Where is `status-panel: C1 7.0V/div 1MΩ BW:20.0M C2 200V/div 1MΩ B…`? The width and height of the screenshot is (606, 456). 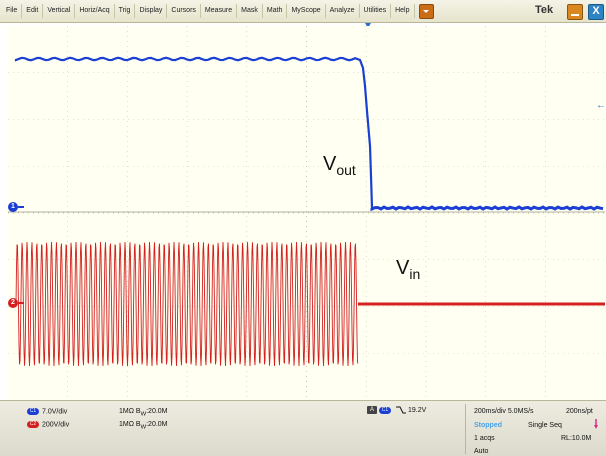 status-panel: C1 7.0V/div 1MΩ BW:20.0M C2 200V/div 1MΩ B… is located at coordinates (303, 428).